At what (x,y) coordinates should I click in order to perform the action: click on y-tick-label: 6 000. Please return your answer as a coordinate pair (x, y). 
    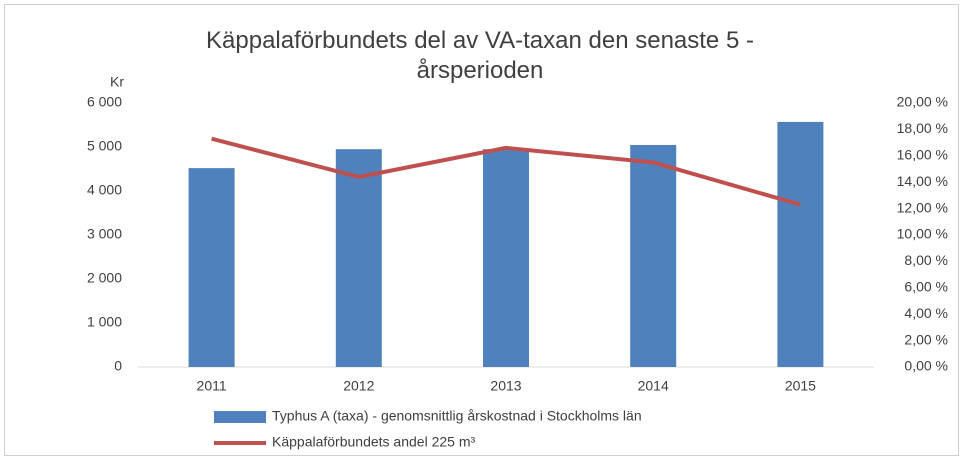
    Looking at the image, I should click on (104, 102).